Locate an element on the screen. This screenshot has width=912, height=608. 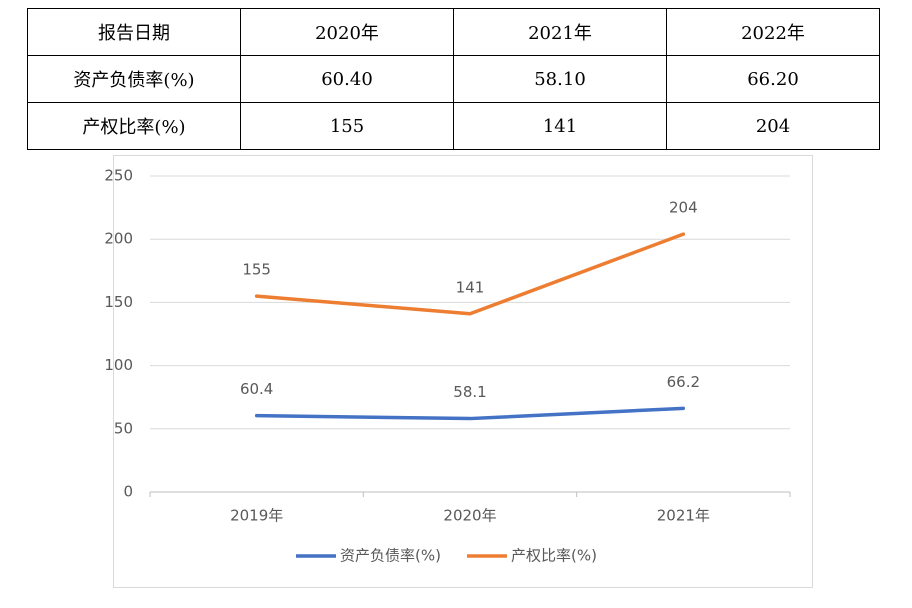
legend-label: 资产负债率(%) is located at coordinates (390, 556).